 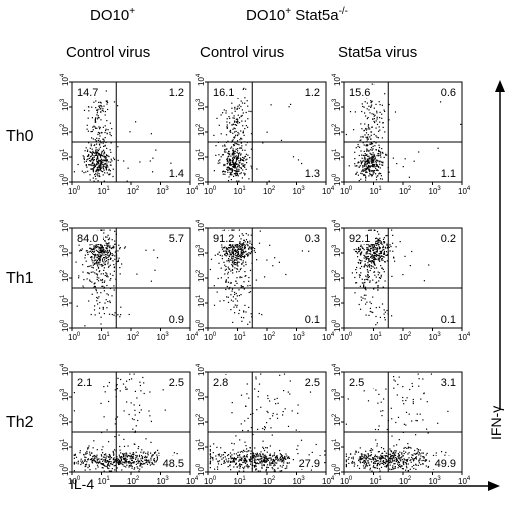 What do you see at coordinates (448, 239) in the screenshot?
I see `quadrant-upper-right-pct: 0.2` at bounding box center [448, 239].